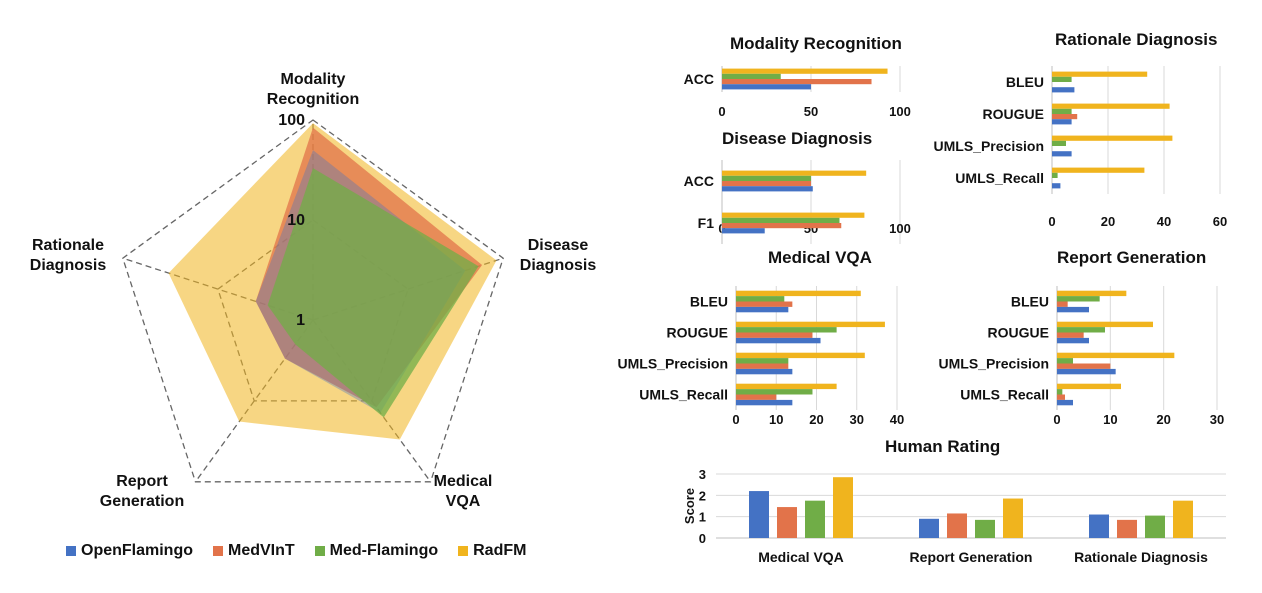  I want to click on y-tick-label: 0, so click(702, 538).